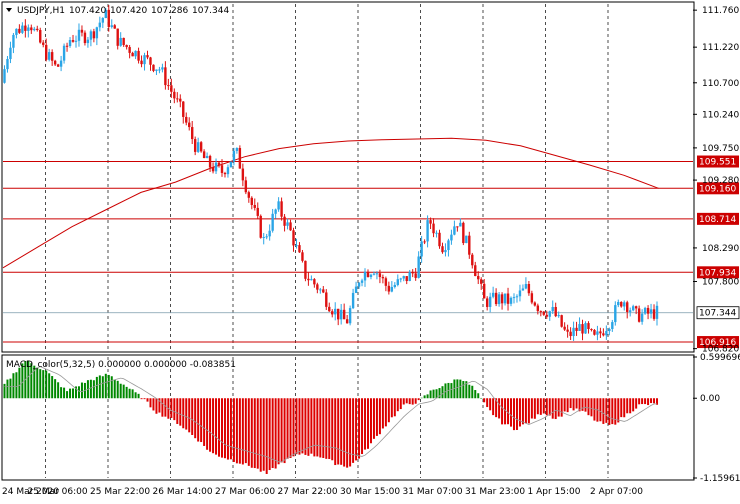 This screenshot has width=740, height=504. Describe the element at coordinates (9, 10) in the screenshot. I see `chevron-down-icon` at that location.